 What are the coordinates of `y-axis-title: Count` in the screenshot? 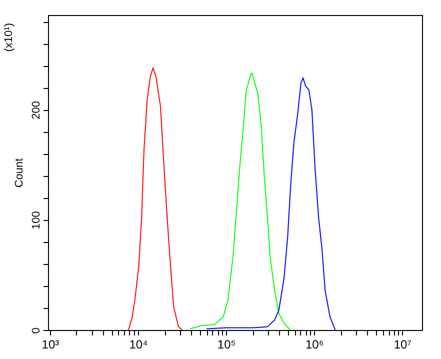 It's located at (20, 173).